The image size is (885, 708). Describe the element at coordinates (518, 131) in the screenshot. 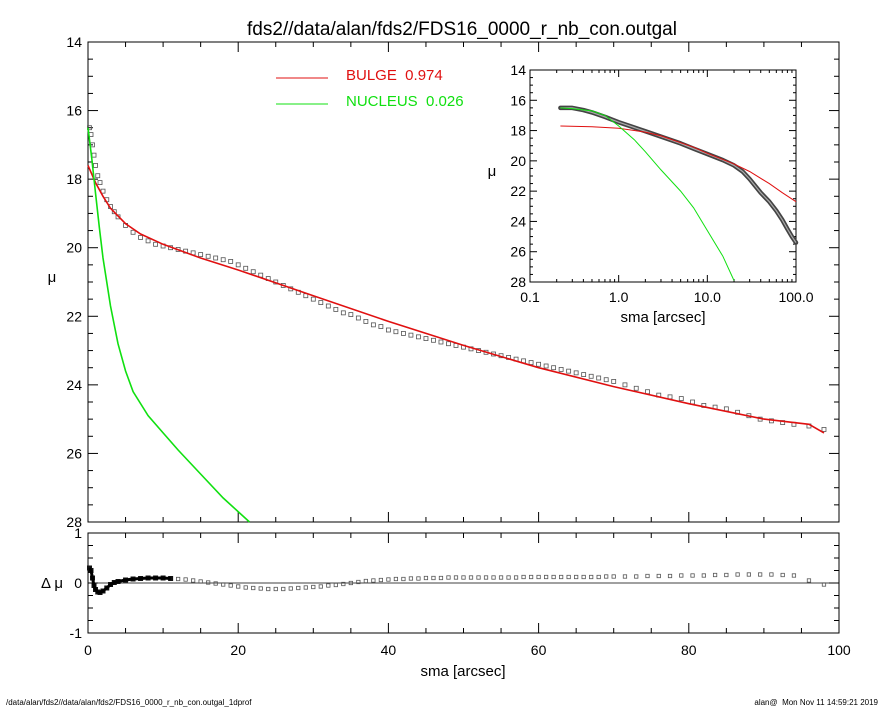

I see `inset-y-tick-label: 18` at that location.